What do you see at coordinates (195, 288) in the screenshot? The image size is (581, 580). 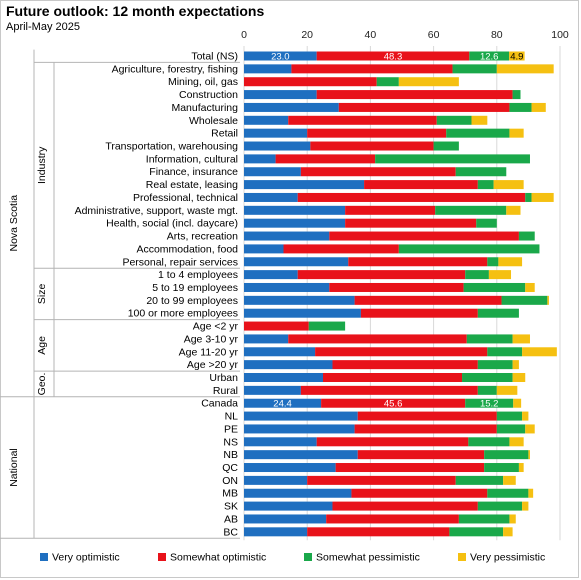 I see `category-label: 5 to 19 employees` at bounding box center [195, 288].